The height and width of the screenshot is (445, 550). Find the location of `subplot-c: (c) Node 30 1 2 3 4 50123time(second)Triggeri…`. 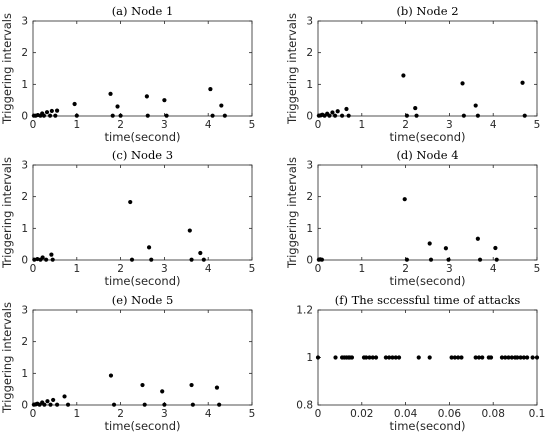

subplot-c: (c) Node 30 1 2 3 4 50123time(second)Triggeri… is located at coordinates (127, 218).